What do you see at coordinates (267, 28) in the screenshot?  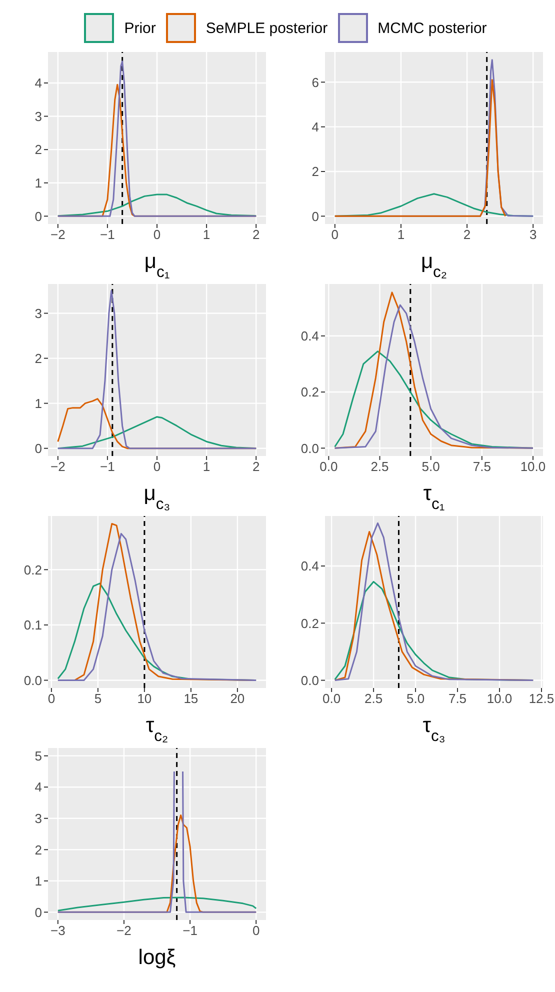 I see `legend-label: SeMPLE posterior` at bounding box center [267, 28].